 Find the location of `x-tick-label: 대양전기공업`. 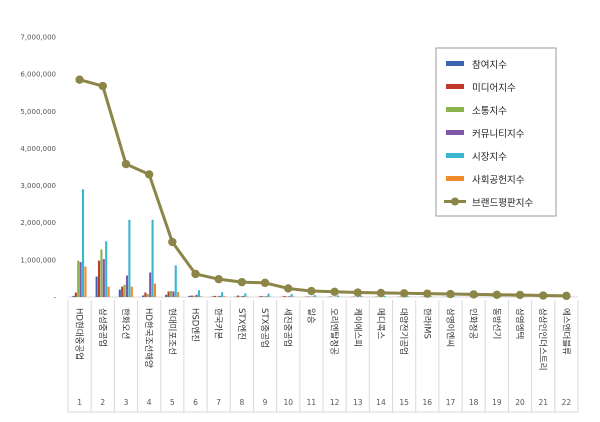

x-tick-label: 대양전기공업 is located at coordinates (403, 331).